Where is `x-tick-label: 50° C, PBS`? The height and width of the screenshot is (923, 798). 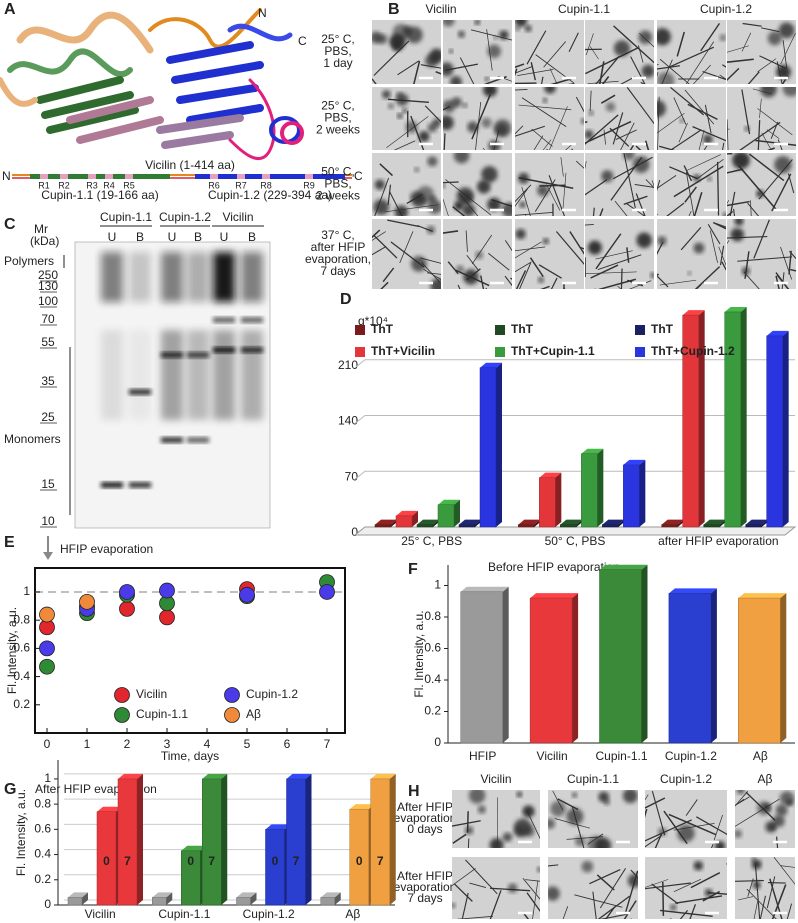
x-tick-label: 50° C, PBS is located at coordinates (575, 541).